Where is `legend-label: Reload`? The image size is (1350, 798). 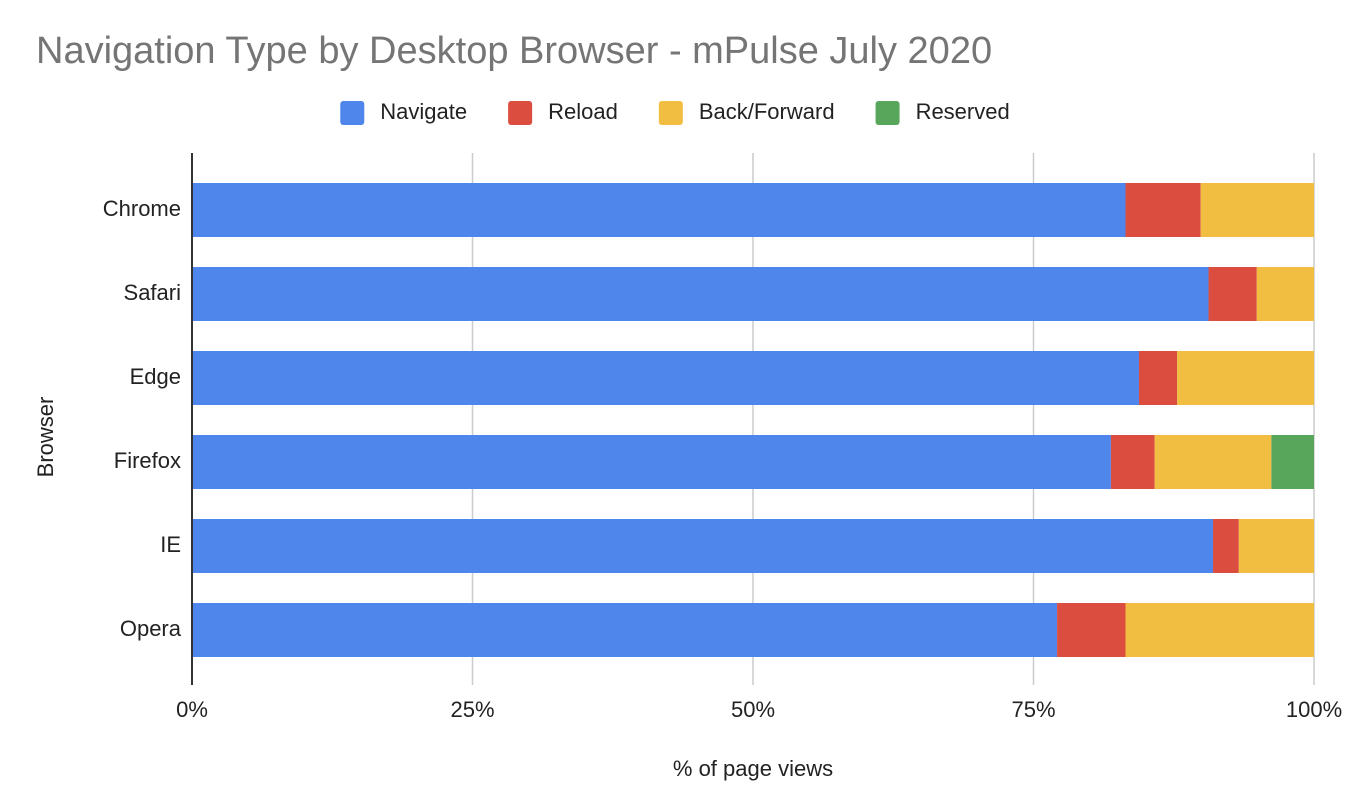 legend-label: Reload is located at coordinates (583, 111).